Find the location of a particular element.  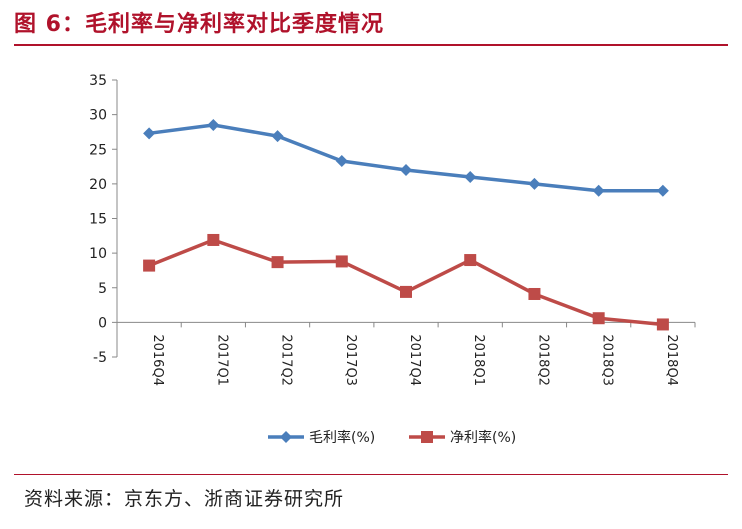

y-tick-label: 15 is located at coordinates (98, 220).